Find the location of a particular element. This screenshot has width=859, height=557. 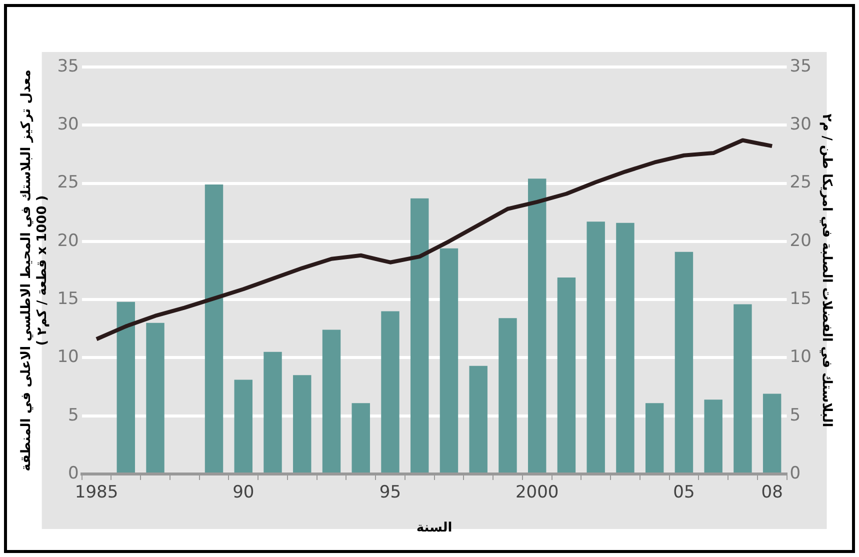

y2-tick-label: 5 is located at coordinates (795, 415).